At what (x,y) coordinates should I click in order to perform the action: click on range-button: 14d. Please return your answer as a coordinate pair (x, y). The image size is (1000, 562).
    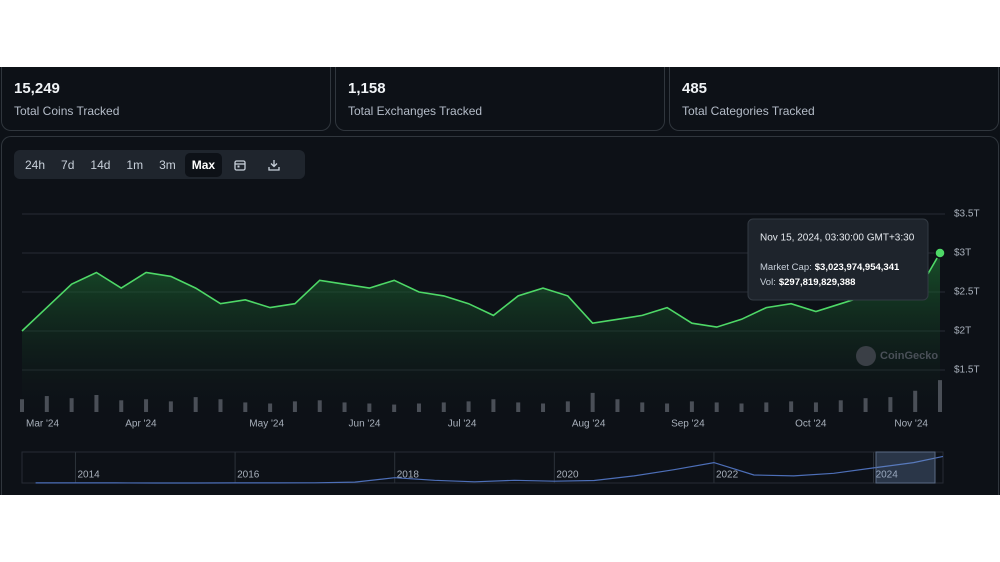
    Looking at the image, I should click on (100, 164).